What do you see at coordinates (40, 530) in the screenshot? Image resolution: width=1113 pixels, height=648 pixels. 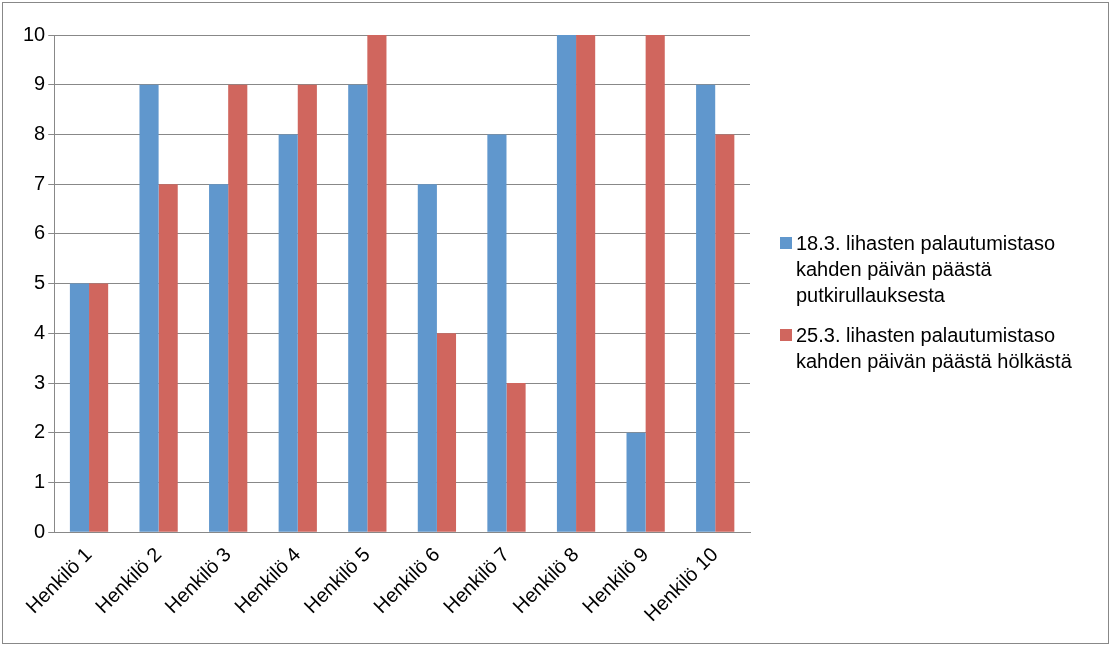 I see `y-tick-label: 0` at bounding box center [40, 530].